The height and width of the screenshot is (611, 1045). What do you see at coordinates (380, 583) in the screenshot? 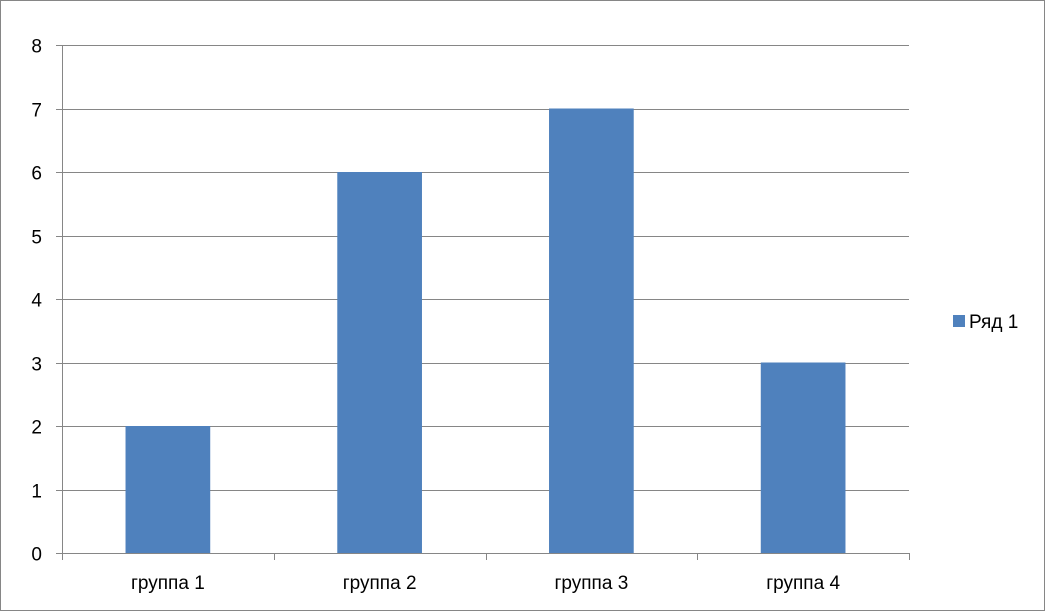
I see `x-tick-label: группа 2` at bounding box center [380, 583].